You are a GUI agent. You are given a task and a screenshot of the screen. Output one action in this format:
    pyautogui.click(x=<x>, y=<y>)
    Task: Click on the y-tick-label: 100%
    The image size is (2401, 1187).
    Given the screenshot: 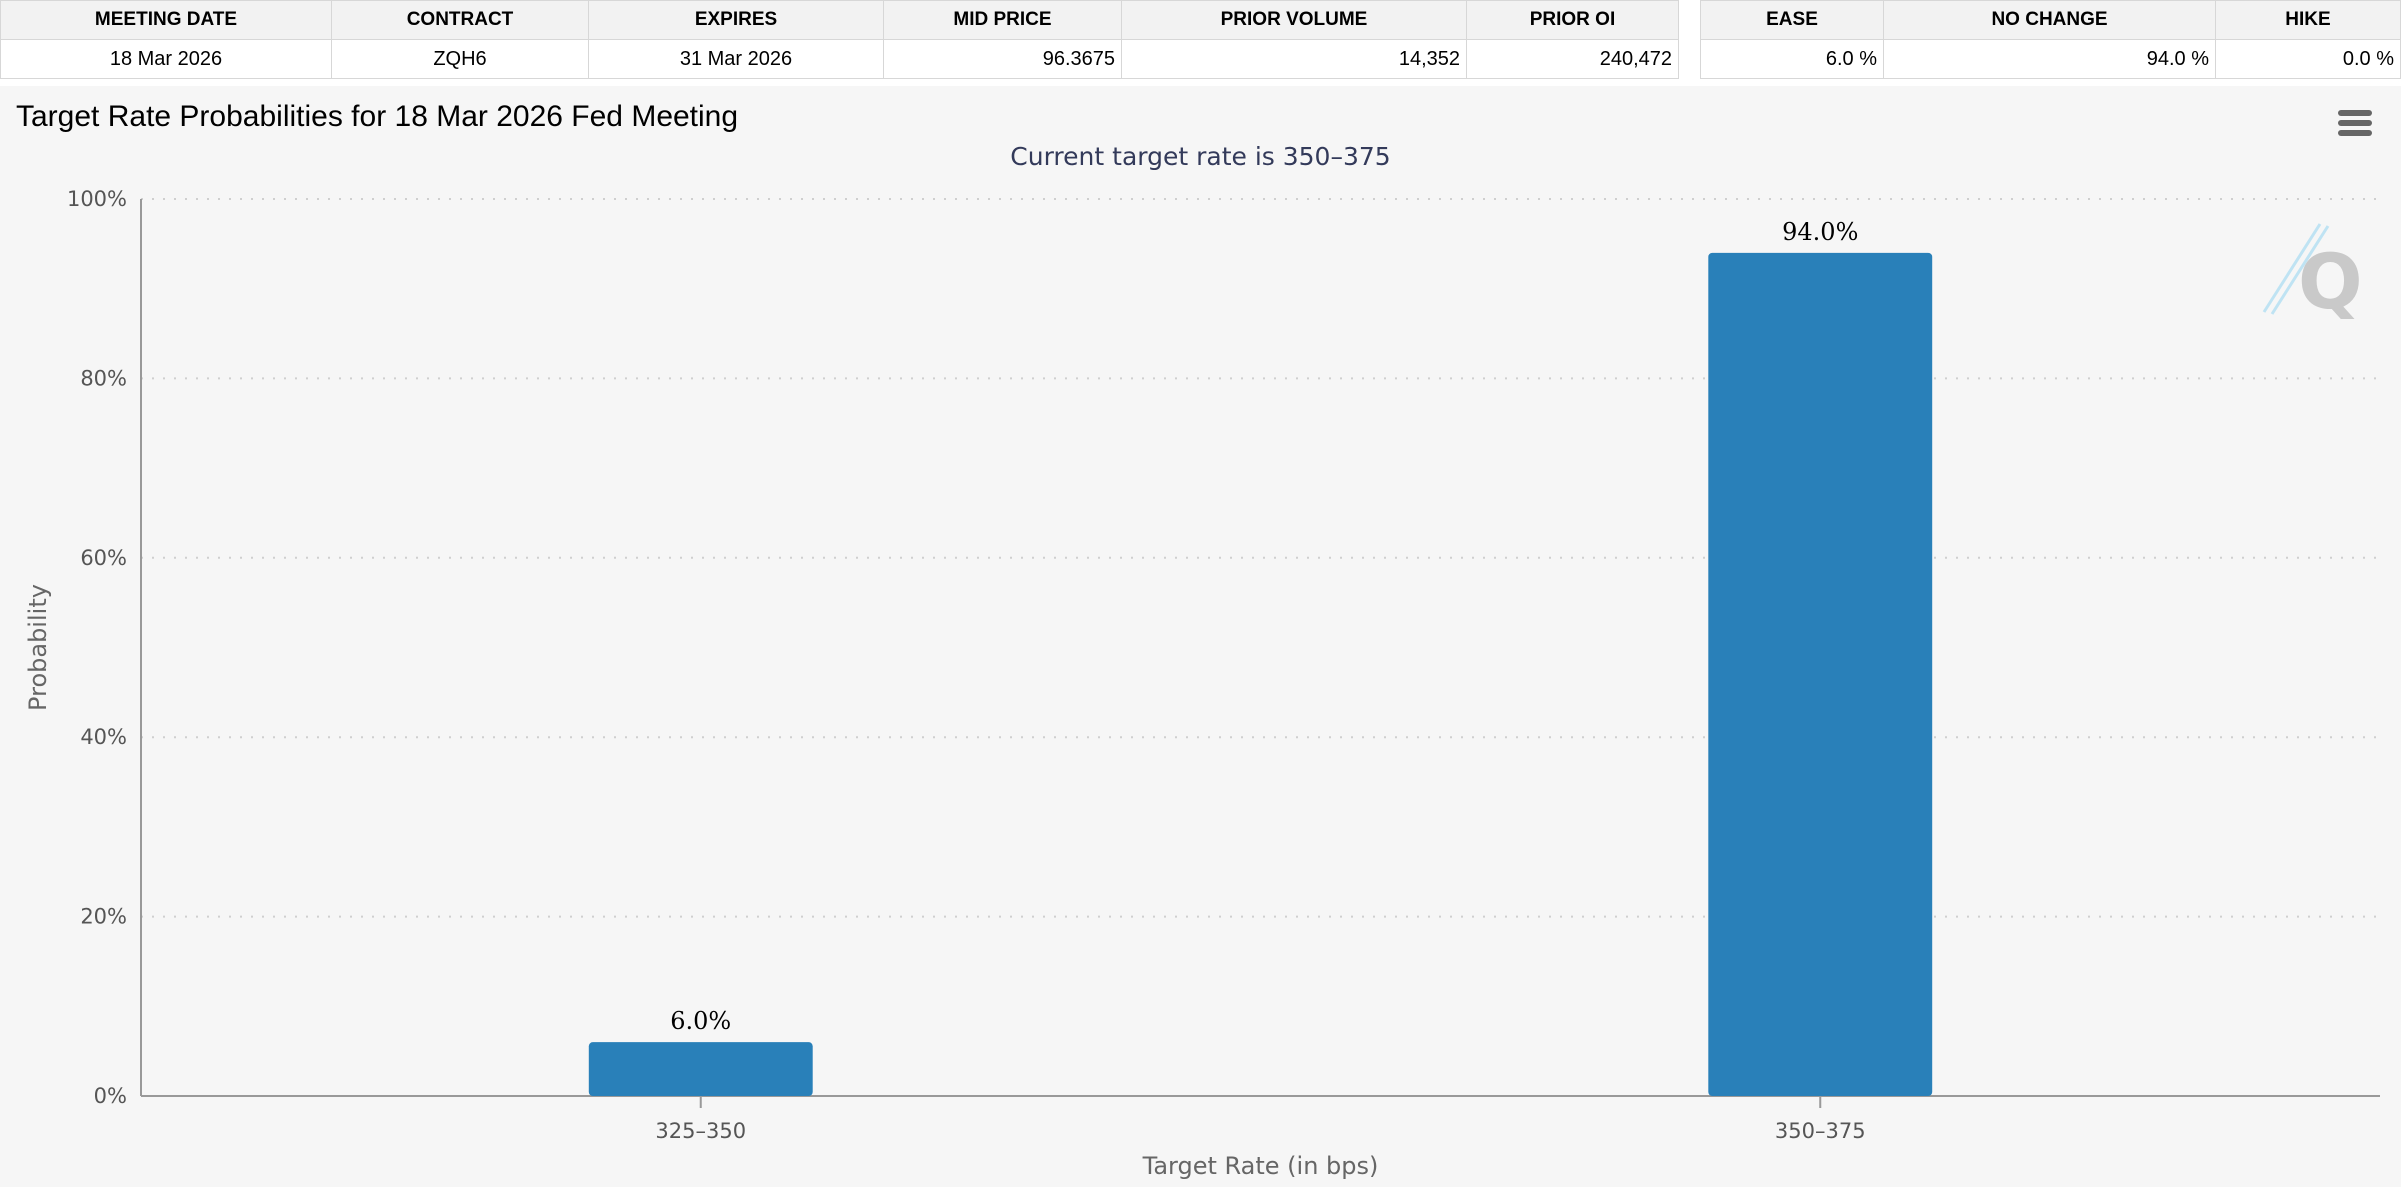 What is the action you would take?
    pyautogui.click(x=97, y=199)
    